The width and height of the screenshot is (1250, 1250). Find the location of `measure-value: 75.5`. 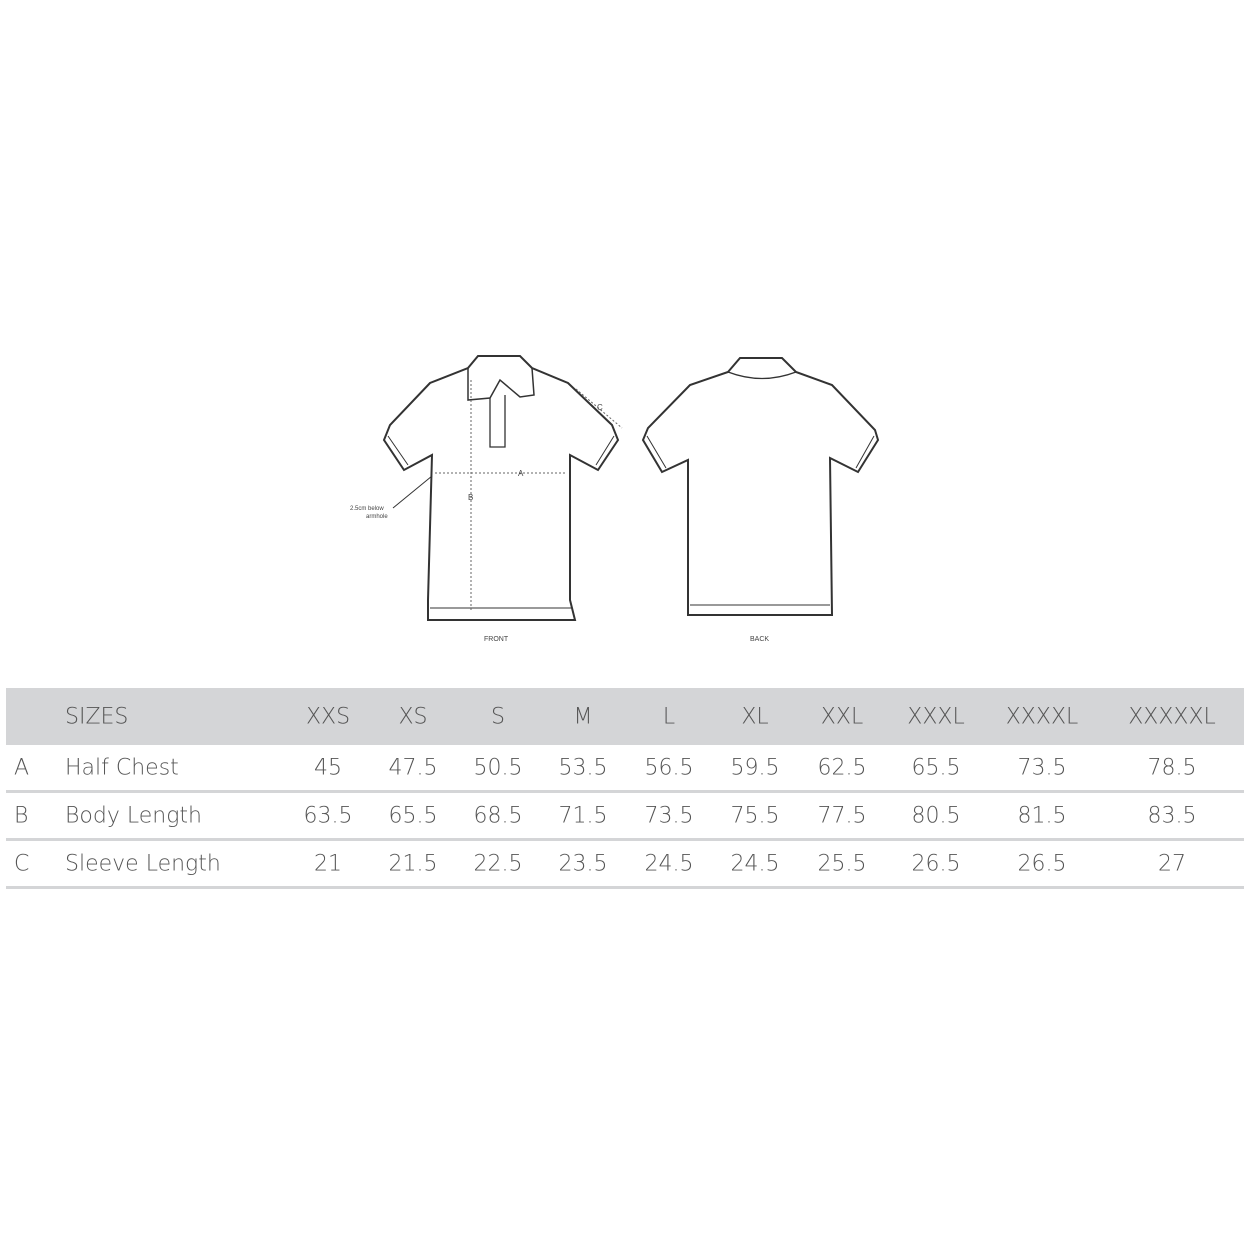

measure-value: 75.5 is located at coordinates (755, 815).